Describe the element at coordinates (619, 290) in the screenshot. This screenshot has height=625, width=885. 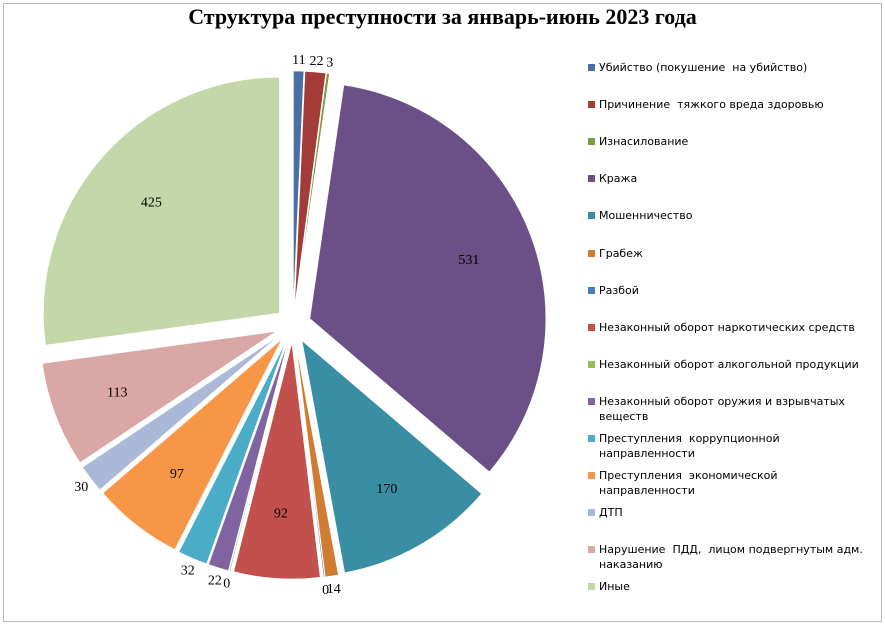
I see `legend-label: Разбой` at that location.